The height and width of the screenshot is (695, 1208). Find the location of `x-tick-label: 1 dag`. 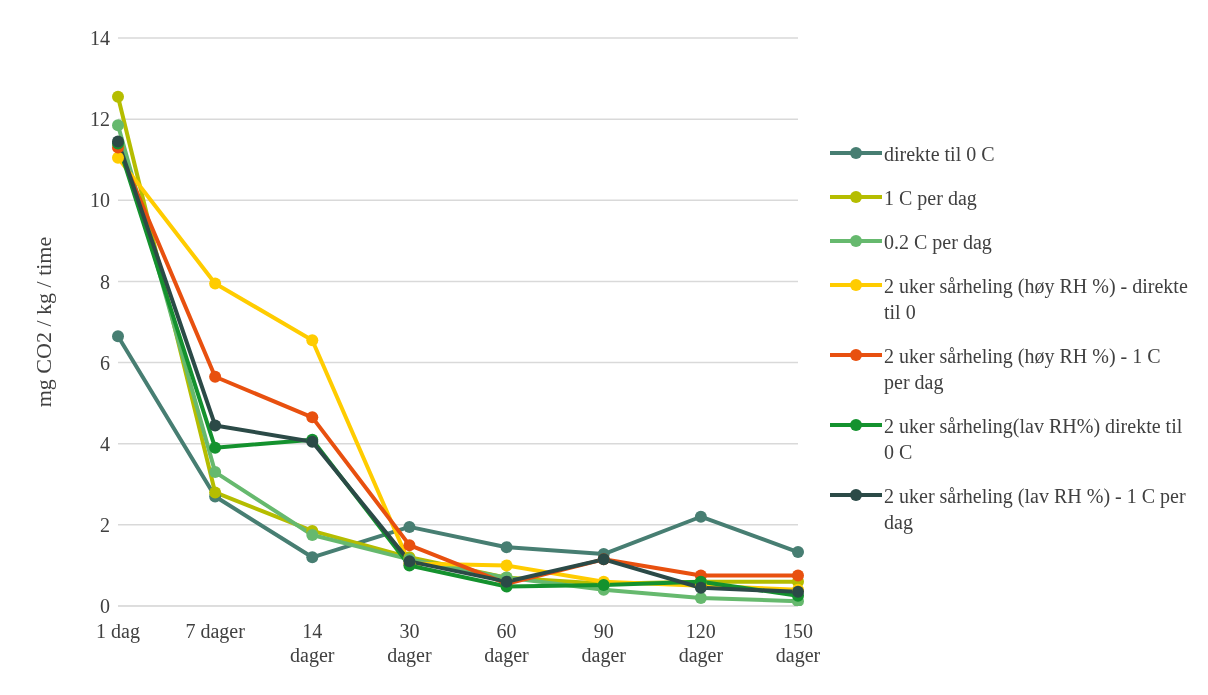

x-tick-label: 1 dag is located at coordinates (118, 631).